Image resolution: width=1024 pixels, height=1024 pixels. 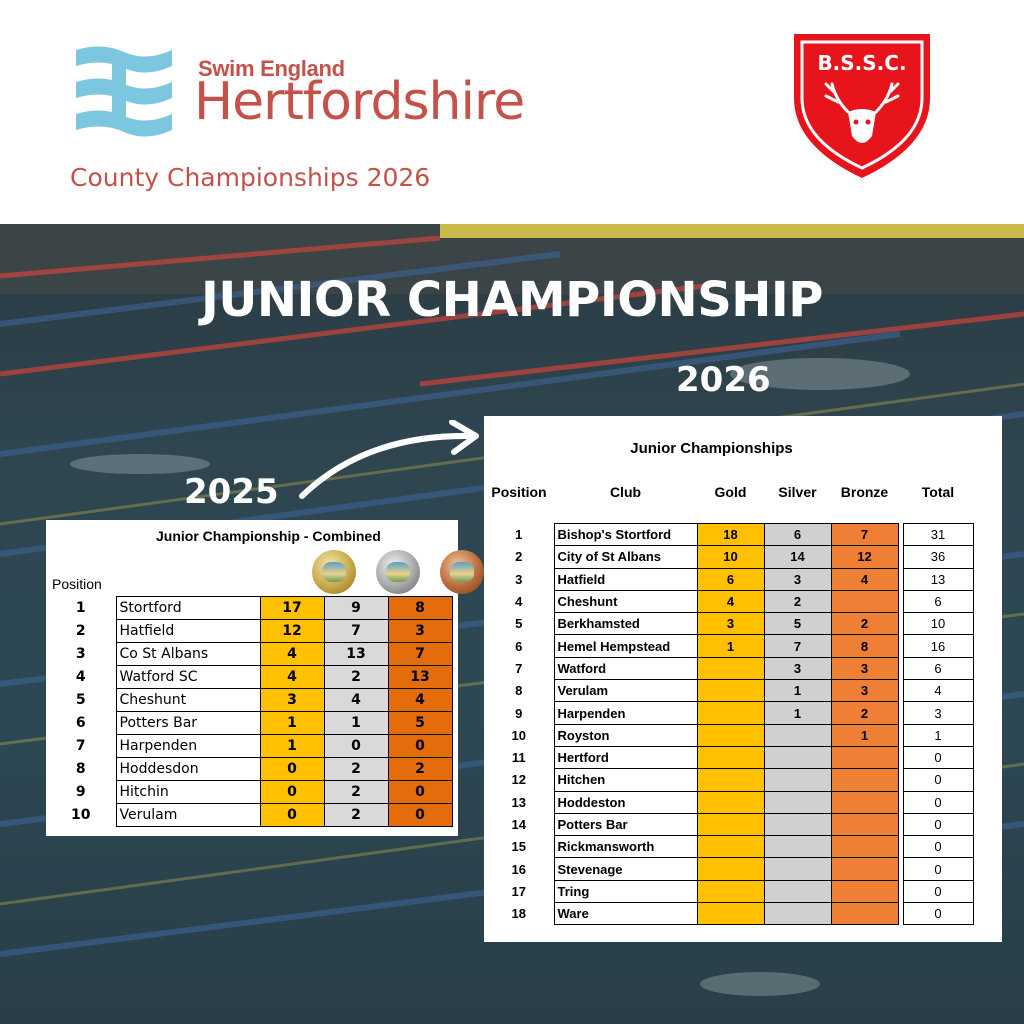 I want to click on table-row: 8 Verulam 1 3 4, so click(x=729, y=691).